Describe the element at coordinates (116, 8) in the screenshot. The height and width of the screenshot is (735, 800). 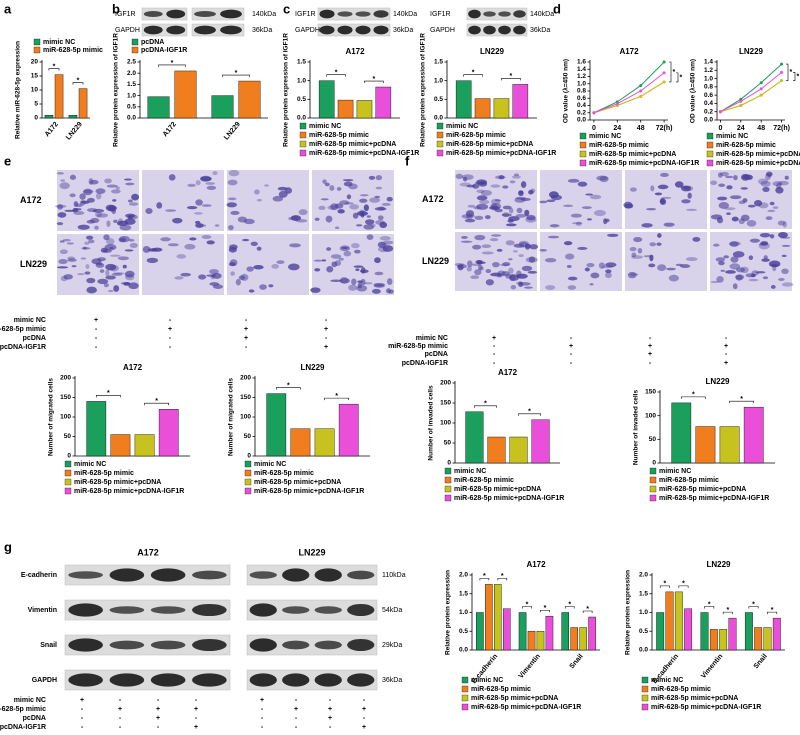
I see `panel-letter: b` at that location.